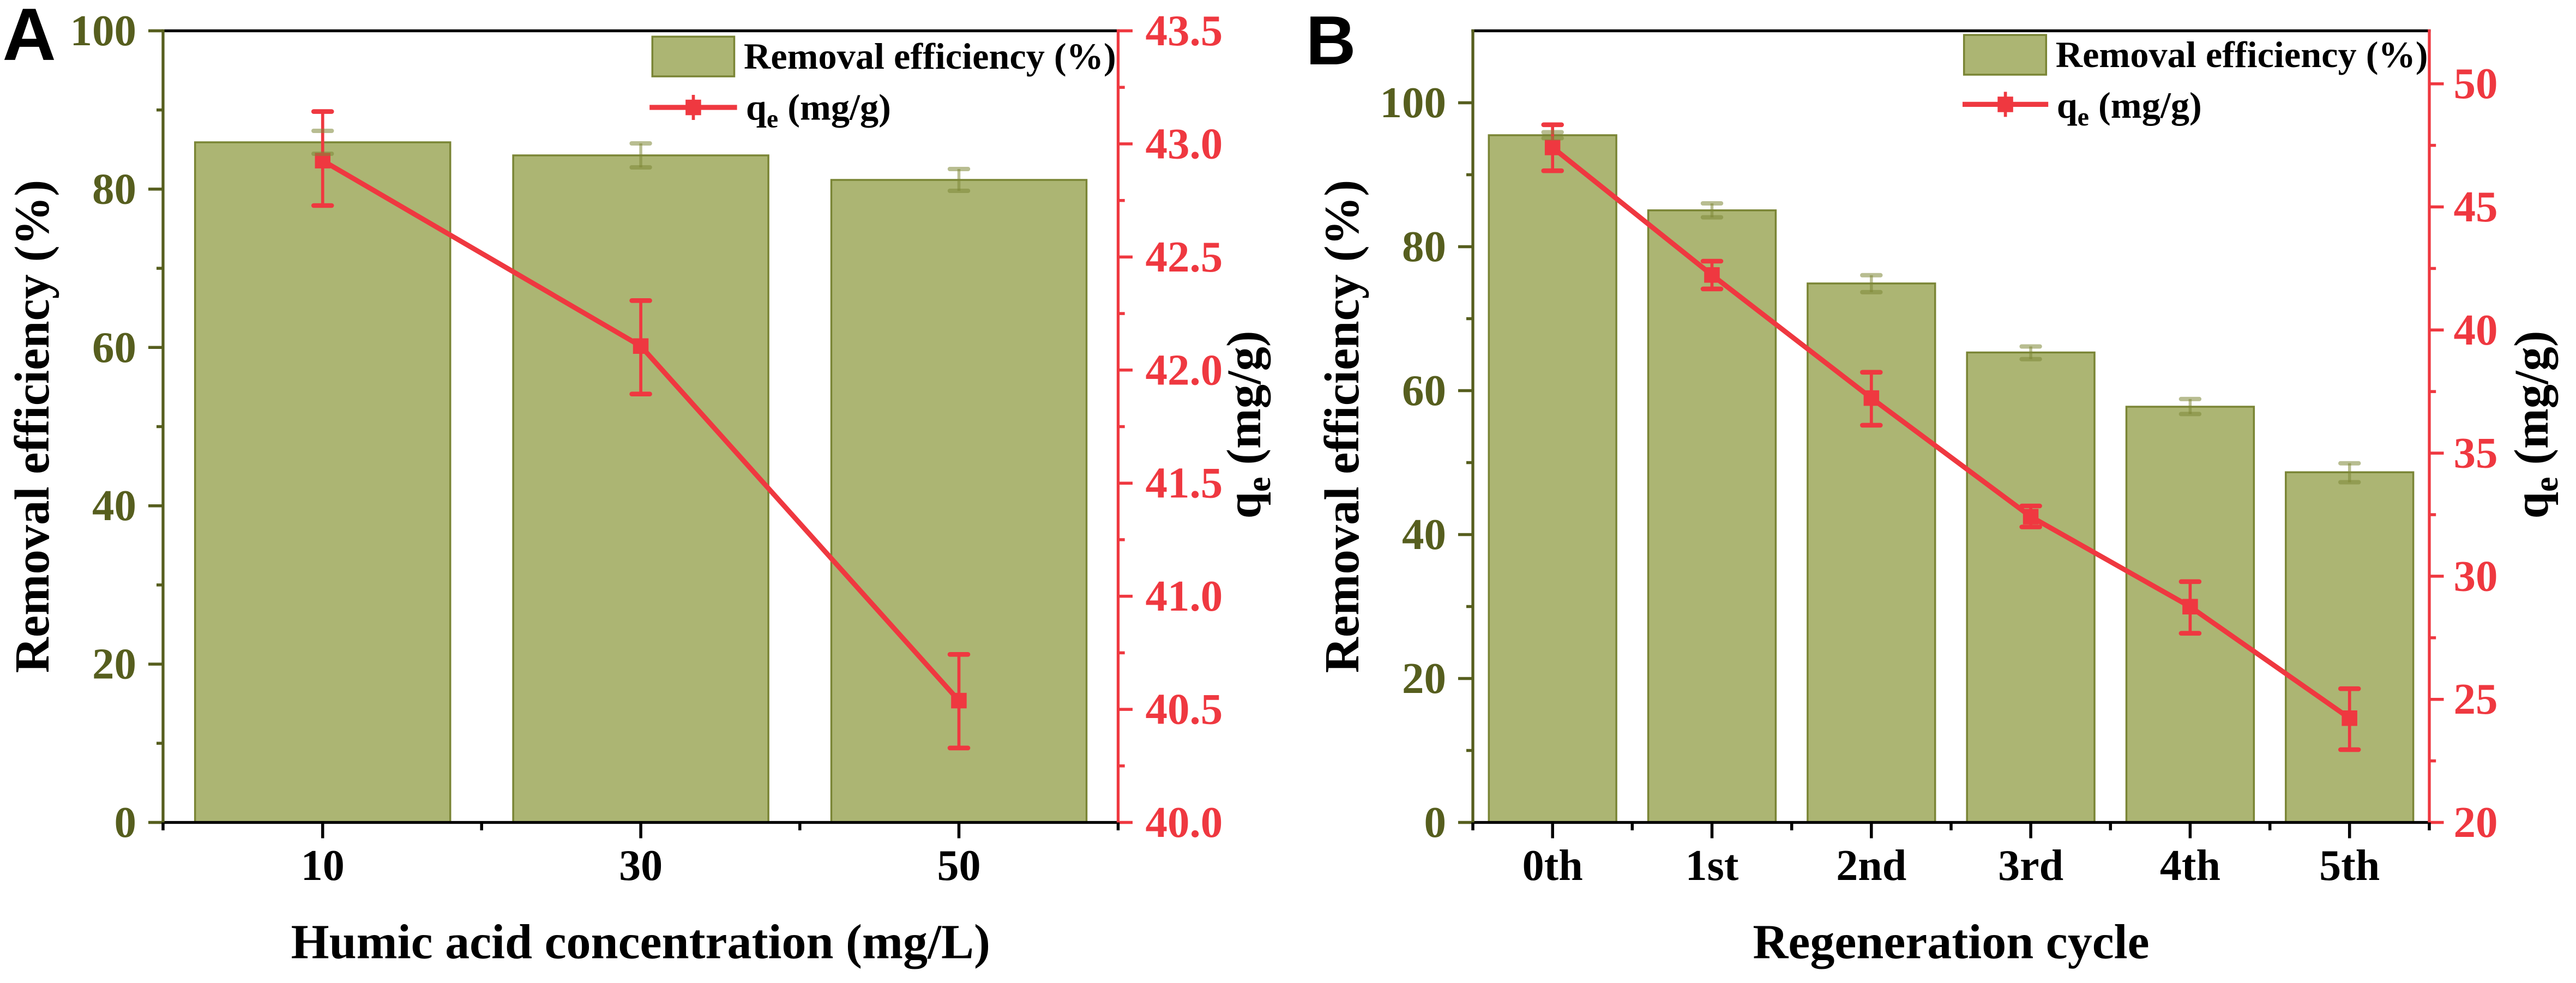  What do you see at coordinates (1552, 866) in the screenshot?
I see `svg-text: 0th` at bounding box center [1552, 866].